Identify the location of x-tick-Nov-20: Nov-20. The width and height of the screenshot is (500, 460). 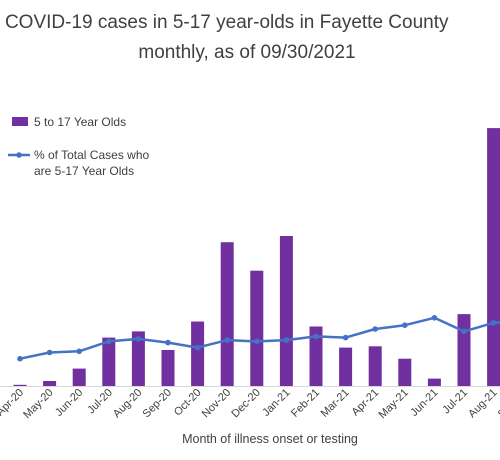
(217, 404).